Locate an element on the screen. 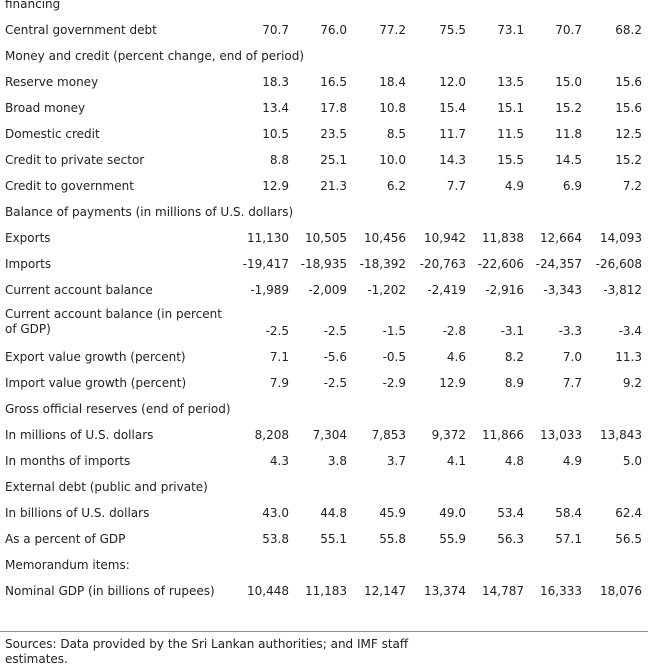 This screenshot has height=667, width=648. table-cell: 16,333 is located at coordinates (561, 591).